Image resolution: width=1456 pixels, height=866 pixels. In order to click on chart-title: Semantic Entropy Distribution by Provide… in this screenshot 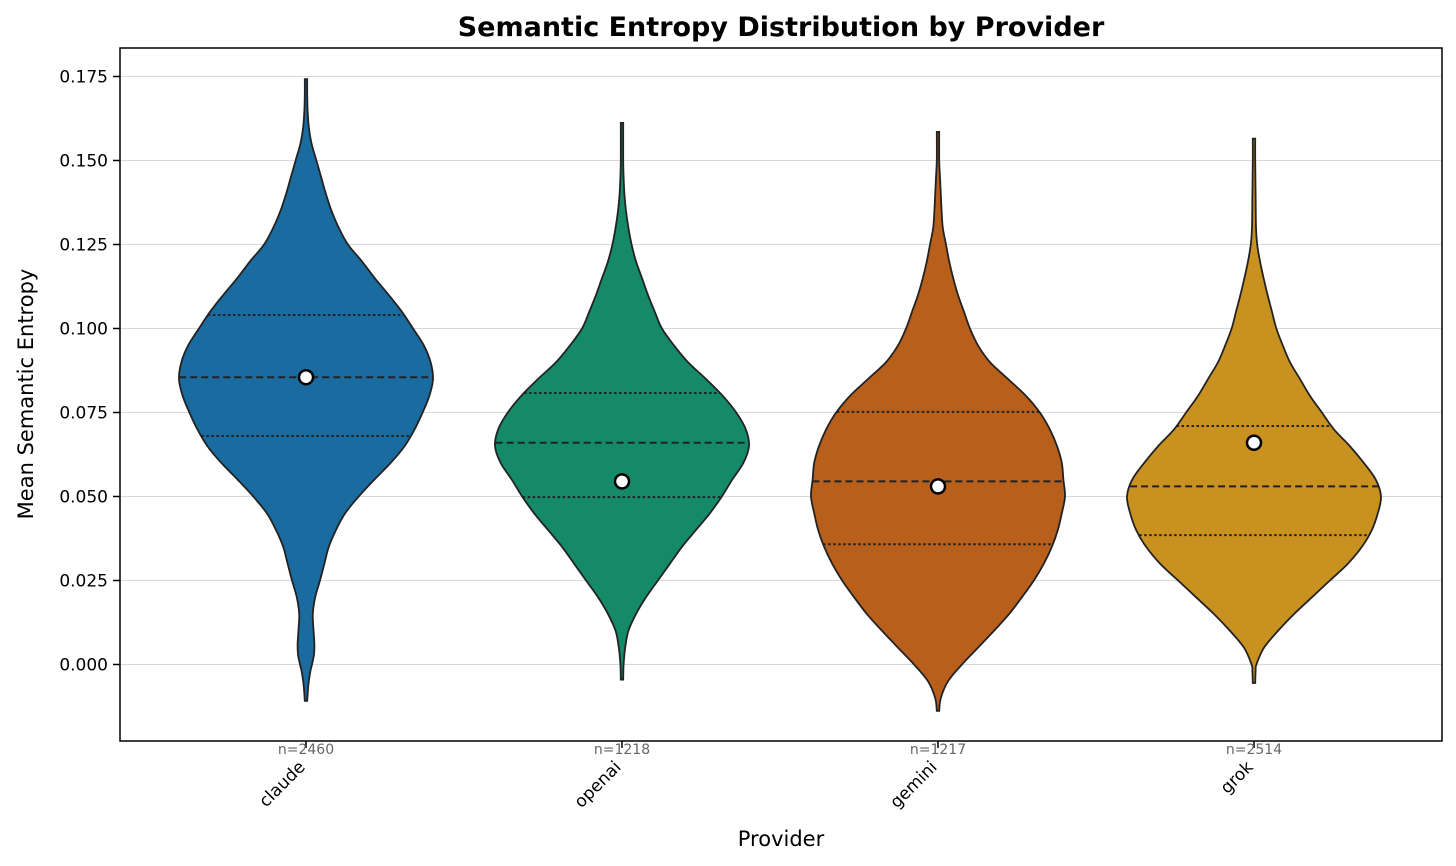, I will do `click(781, 27)`.